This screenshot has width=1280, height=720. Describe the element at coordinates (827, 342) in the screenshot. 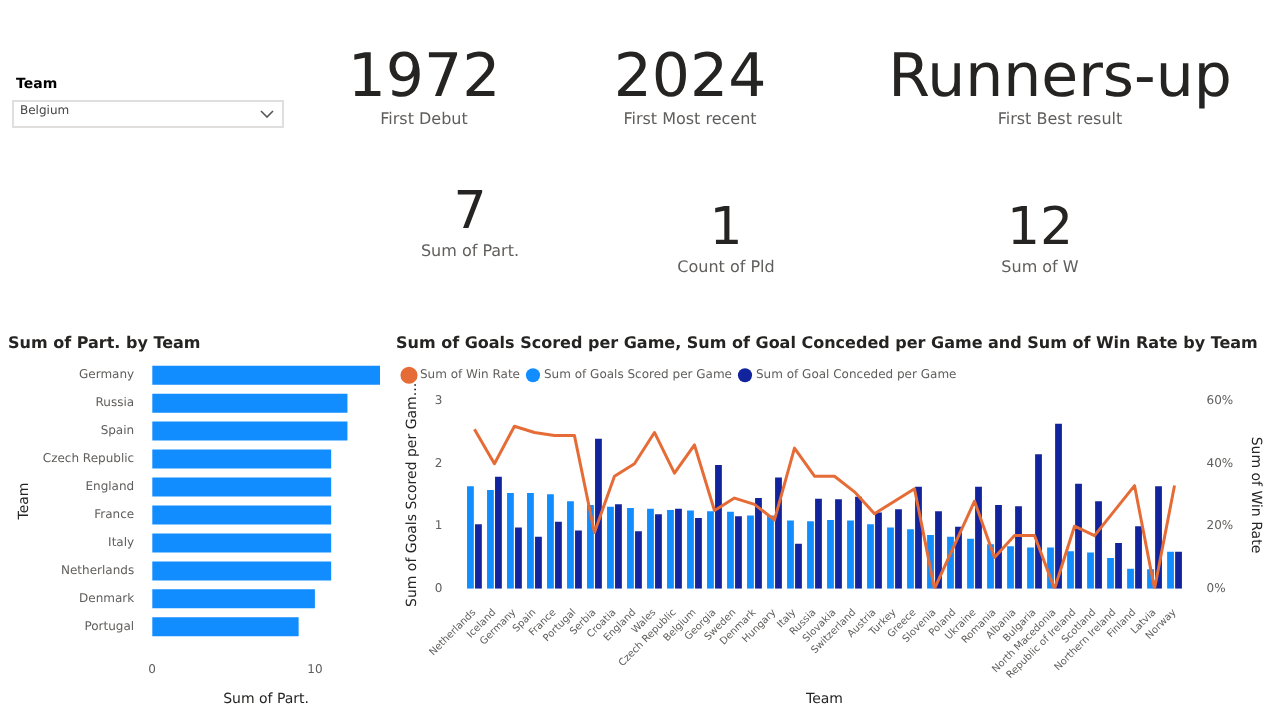

I see `chart-title: Sum of Goals Scored per Game, Sum of Goal Conceded per Game and Sum of Win Rate by Team` at that location.